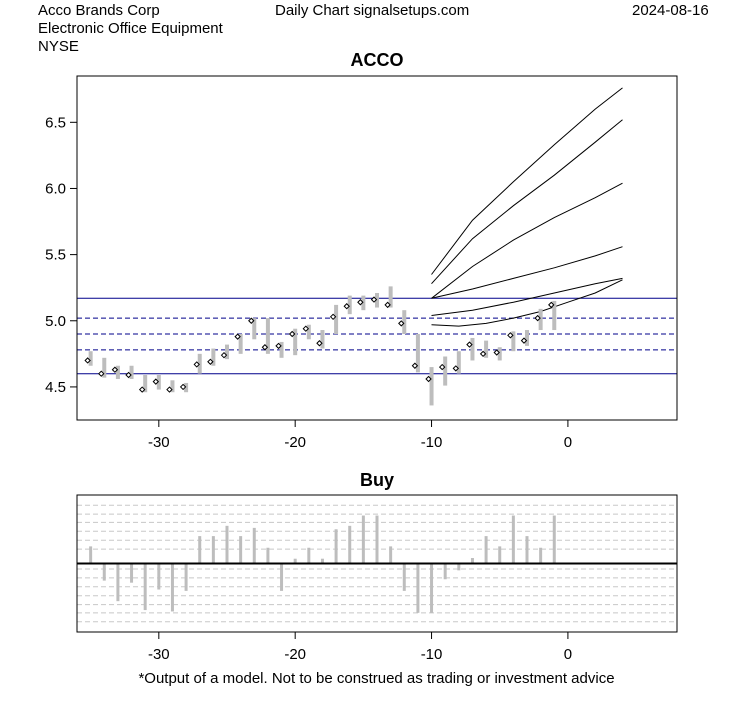  What do you see at coordinates (372, 10) in the screenshot?
I see `source-label: Daily Chart signalsetups.com` at bounding box center [372, 10].